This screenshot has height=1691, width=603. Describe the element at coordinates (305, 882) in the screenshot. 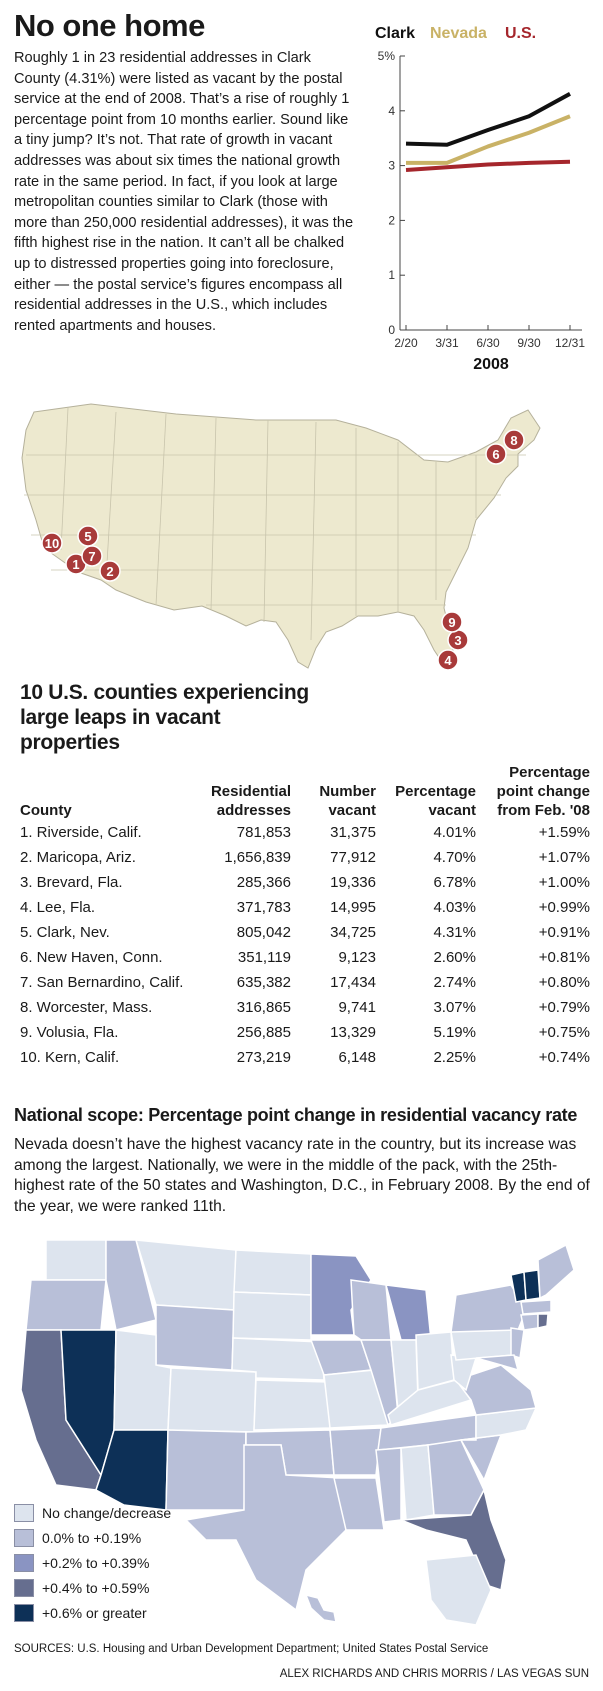

I see `table-row: 3. Brevard, Fla. 285,366 19,336 6.78% +1.00%` at that location.